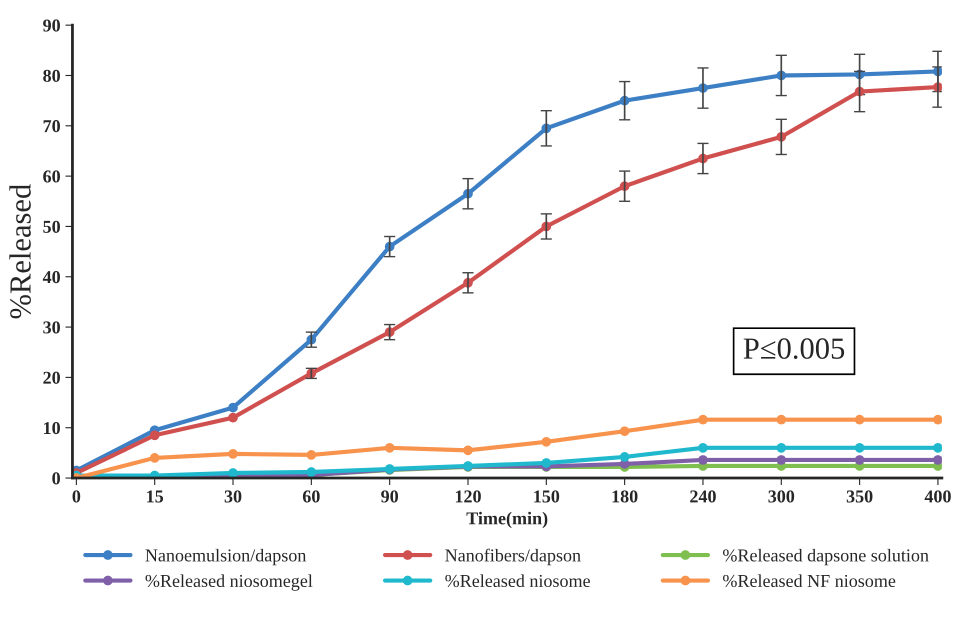 The image size is (966, 629). I want to click on annotation: P≤0.005, so click(794, 349).